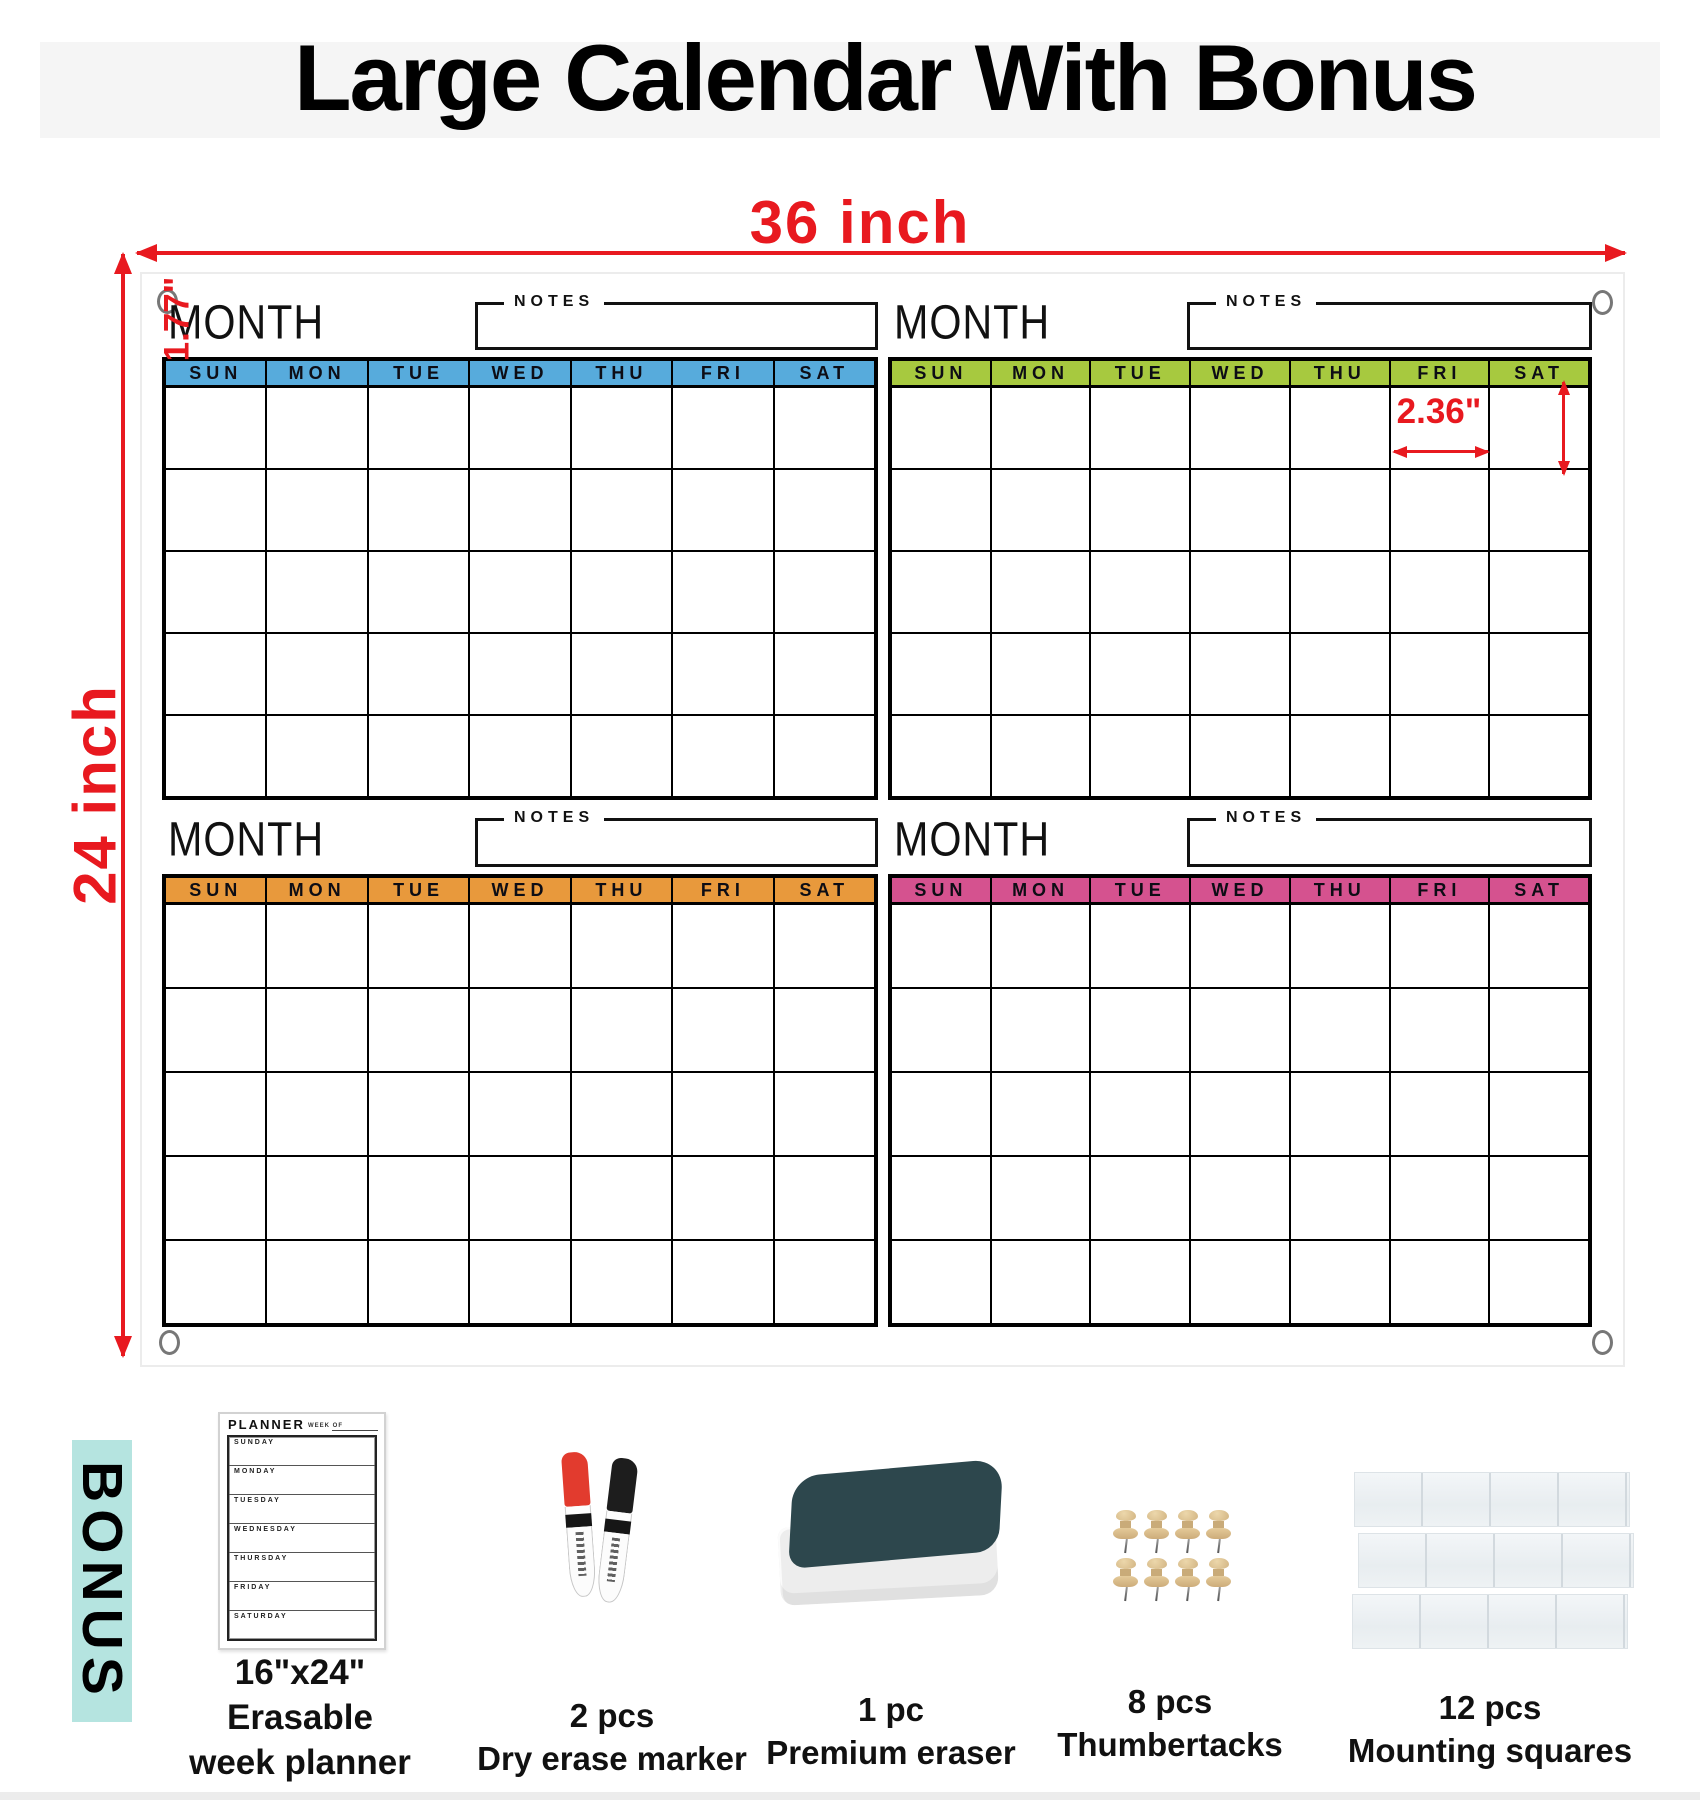  What do you see at coordinates (302, 1596) in the screenshot?
I see `planner-row: FRIDAY` at bounding box center [302, 1596].